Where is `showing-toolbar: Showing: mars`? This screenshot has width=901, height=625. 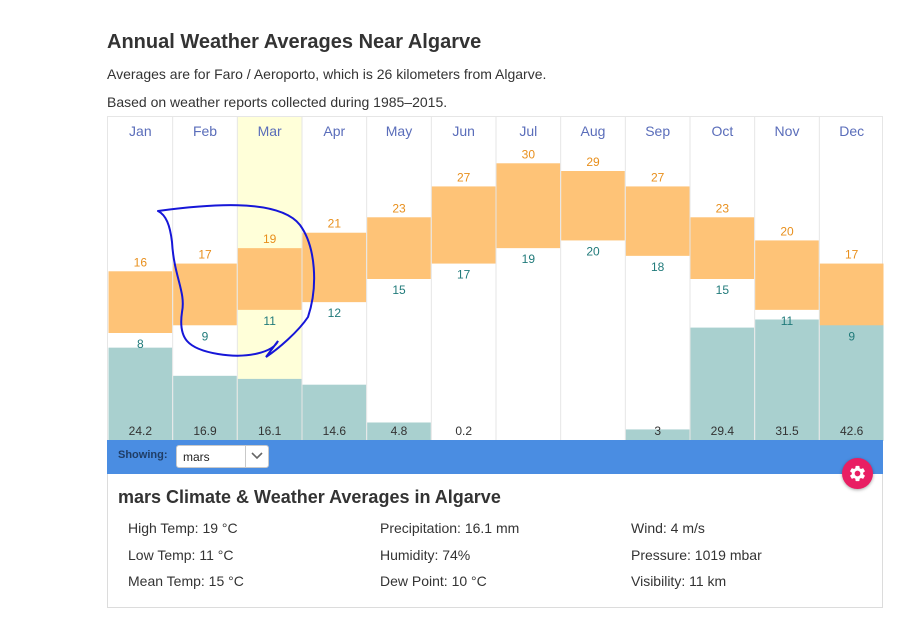
showing-toolbar: Showing: mars is located at coordinates (495, 457).